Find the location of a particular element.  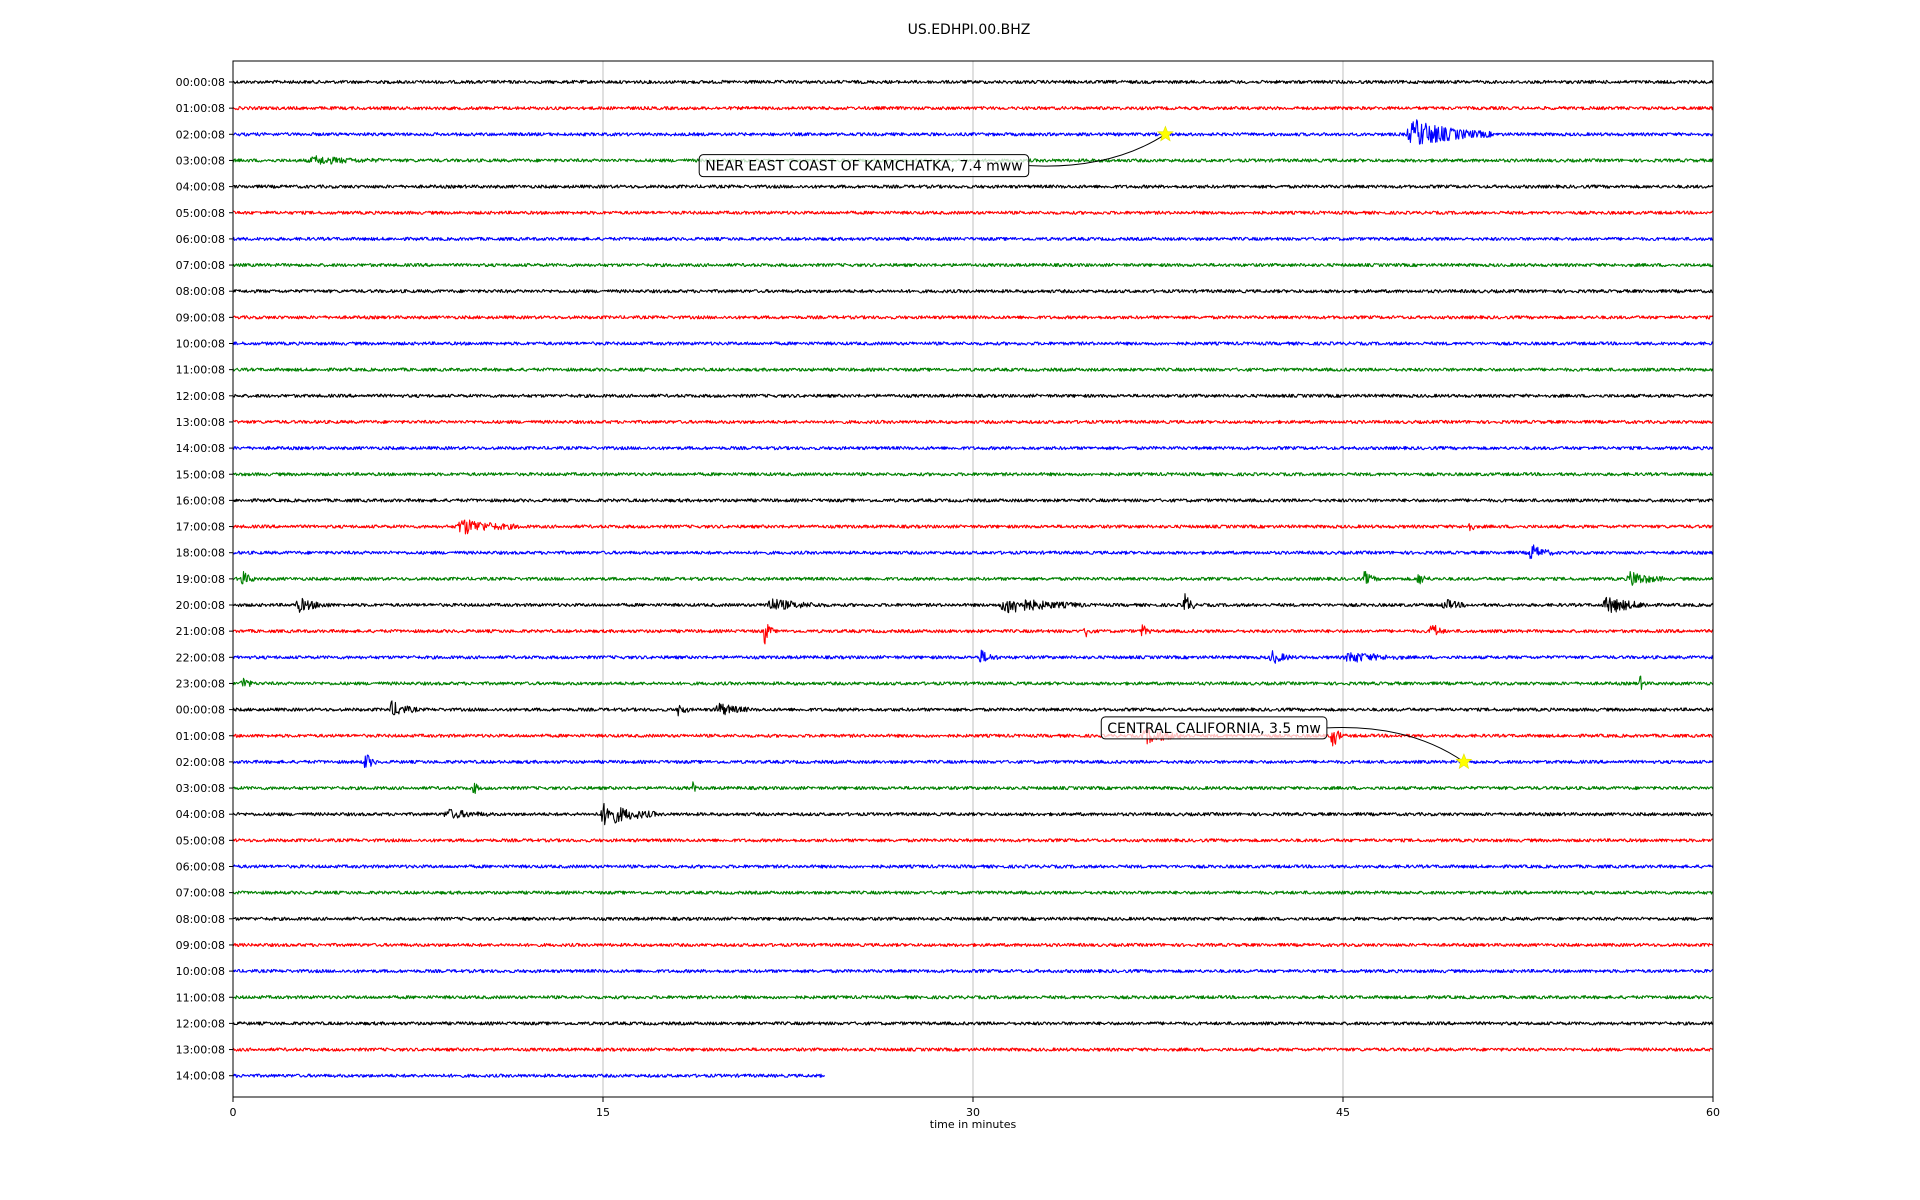

chart-title: US.EDHPI.00.BHZ is located at coordinates (969, 30).